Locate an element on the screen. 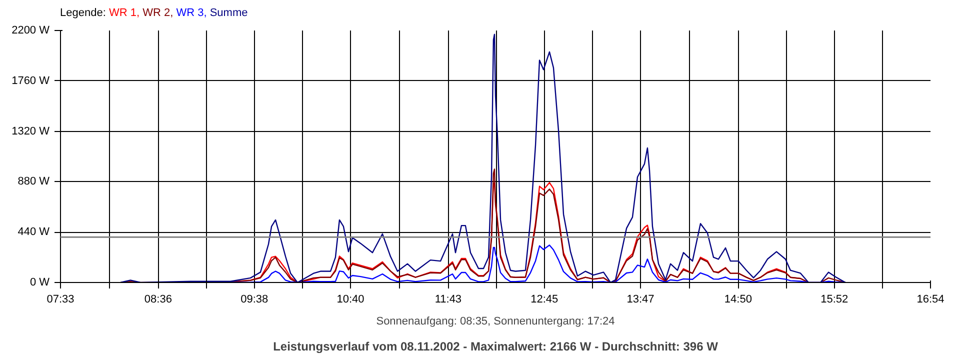  y-tick-label: 1320 W is located at coordinates (31, 131).